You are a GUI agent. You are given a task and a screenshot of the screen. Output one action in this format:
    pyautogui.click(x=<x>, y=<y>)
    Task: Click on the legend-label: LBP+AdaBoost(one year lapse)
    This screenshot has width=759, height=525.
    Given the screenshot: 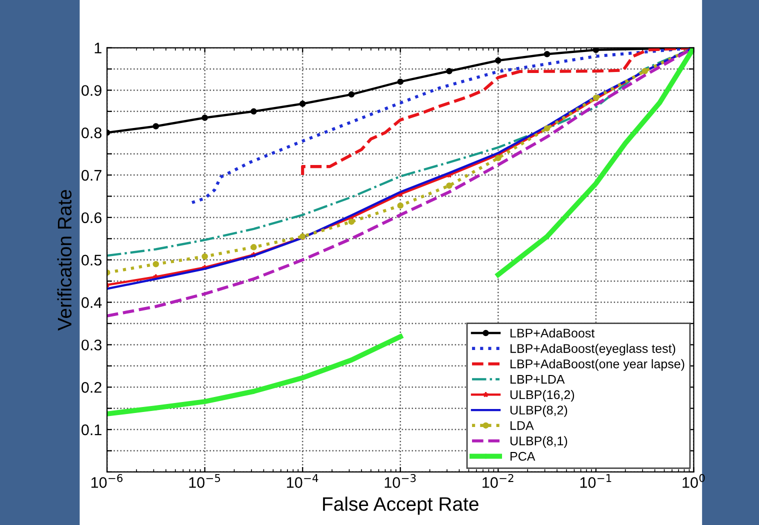 What is the action you would take?
    pyautogui.click(x=597, y=365)
    